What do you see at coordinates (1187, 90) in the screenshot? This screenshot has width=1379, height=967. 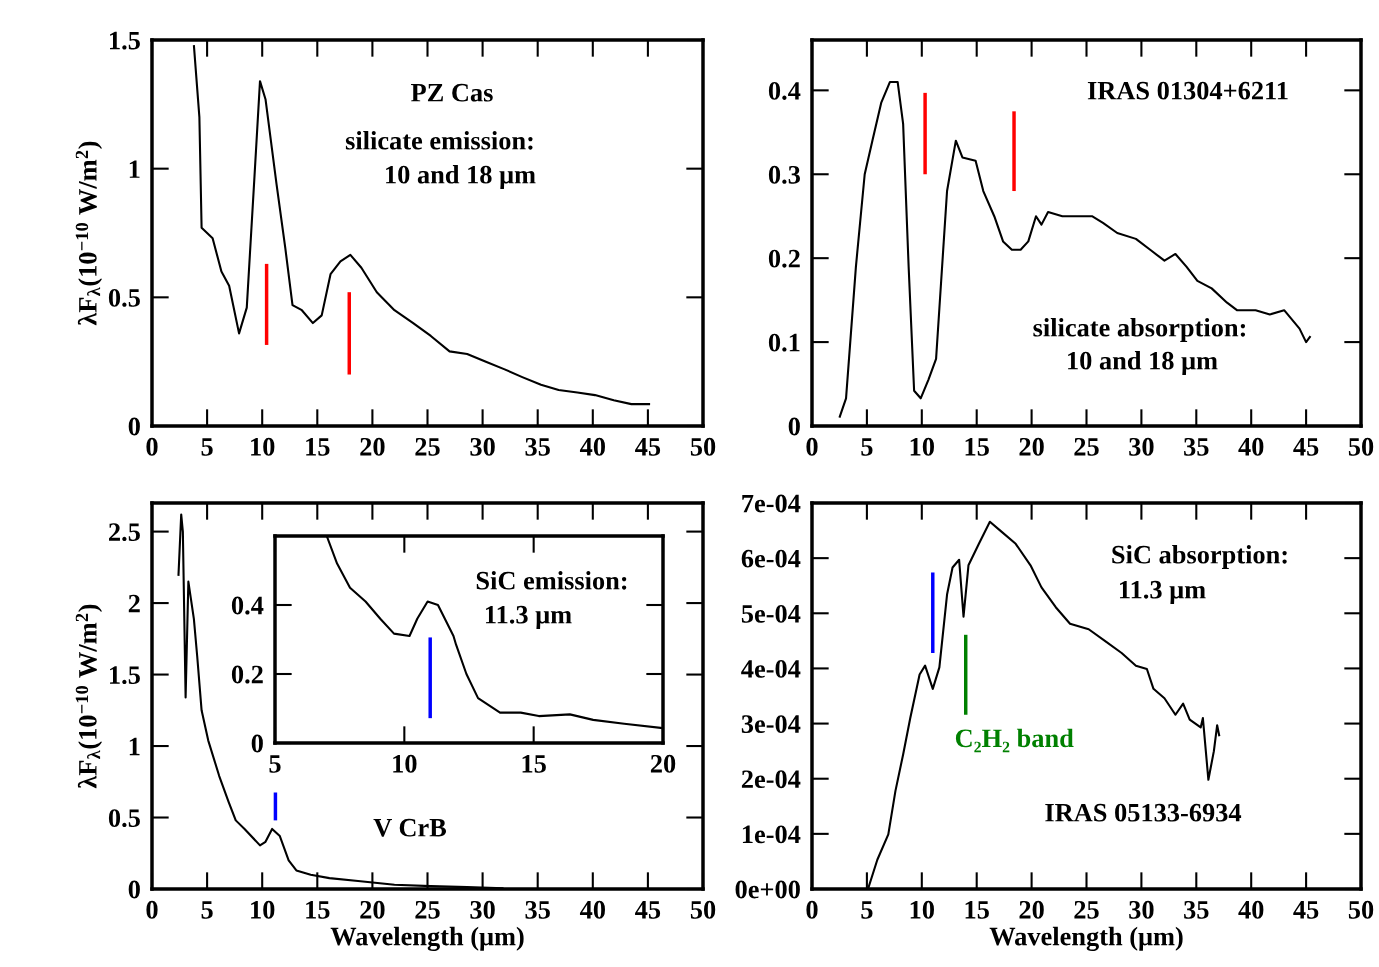 I see `annotation: IRAS 01304+6211` at bounding box center [1187, 90].